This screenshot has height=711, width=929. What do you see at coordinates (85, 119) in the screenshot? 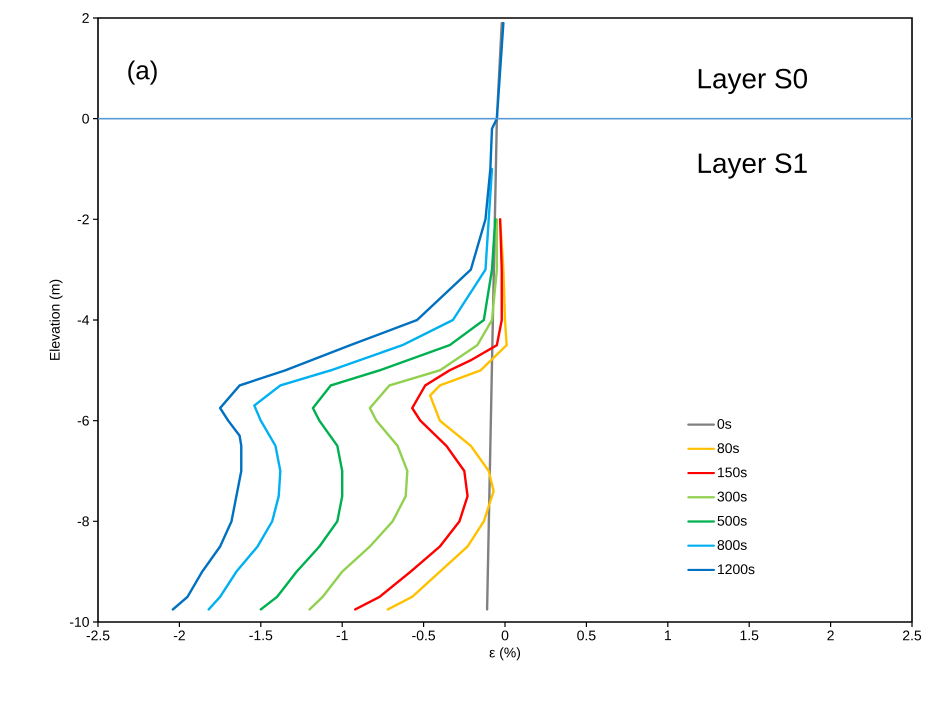
I see `y-tick-label: 0` at bounding box center [85, 119].